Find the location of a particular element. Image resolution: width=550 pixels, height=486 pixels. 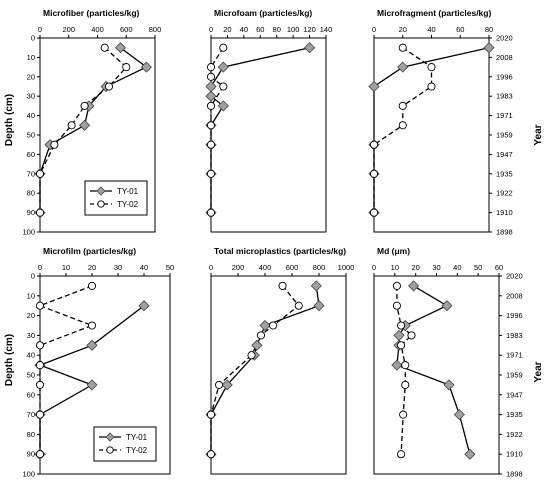

y-tick-label: 90 is located at coordinates (31, 212).